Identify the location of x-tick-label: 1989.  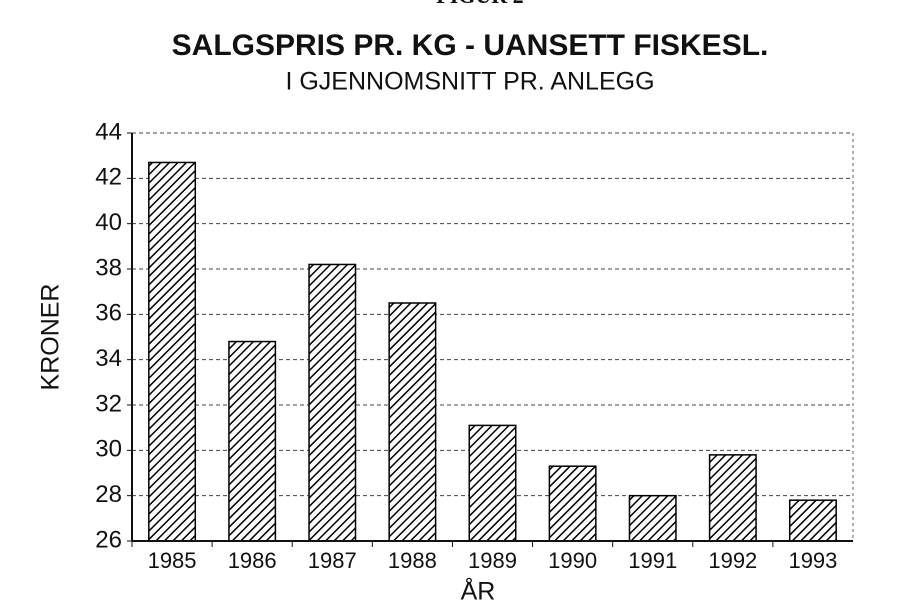
(492, 560).